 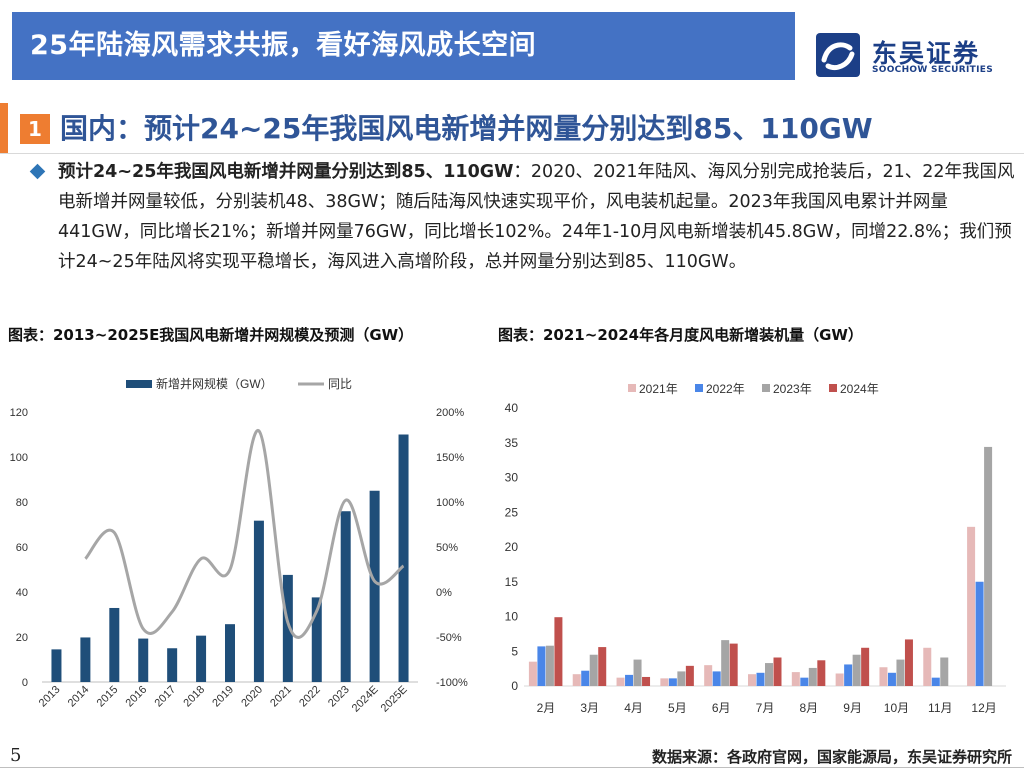 What do you see at coordinates (896, 708) in the screenshot?
I see `x-tick-label: 10月` at bounding box center [896, 708].